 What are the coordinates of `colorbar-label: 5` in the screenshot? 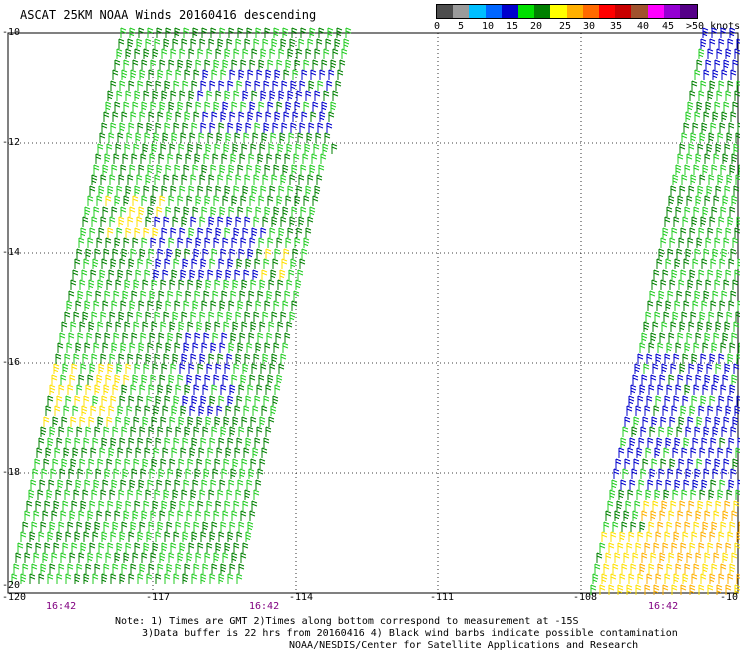 It's located at (461, 26).